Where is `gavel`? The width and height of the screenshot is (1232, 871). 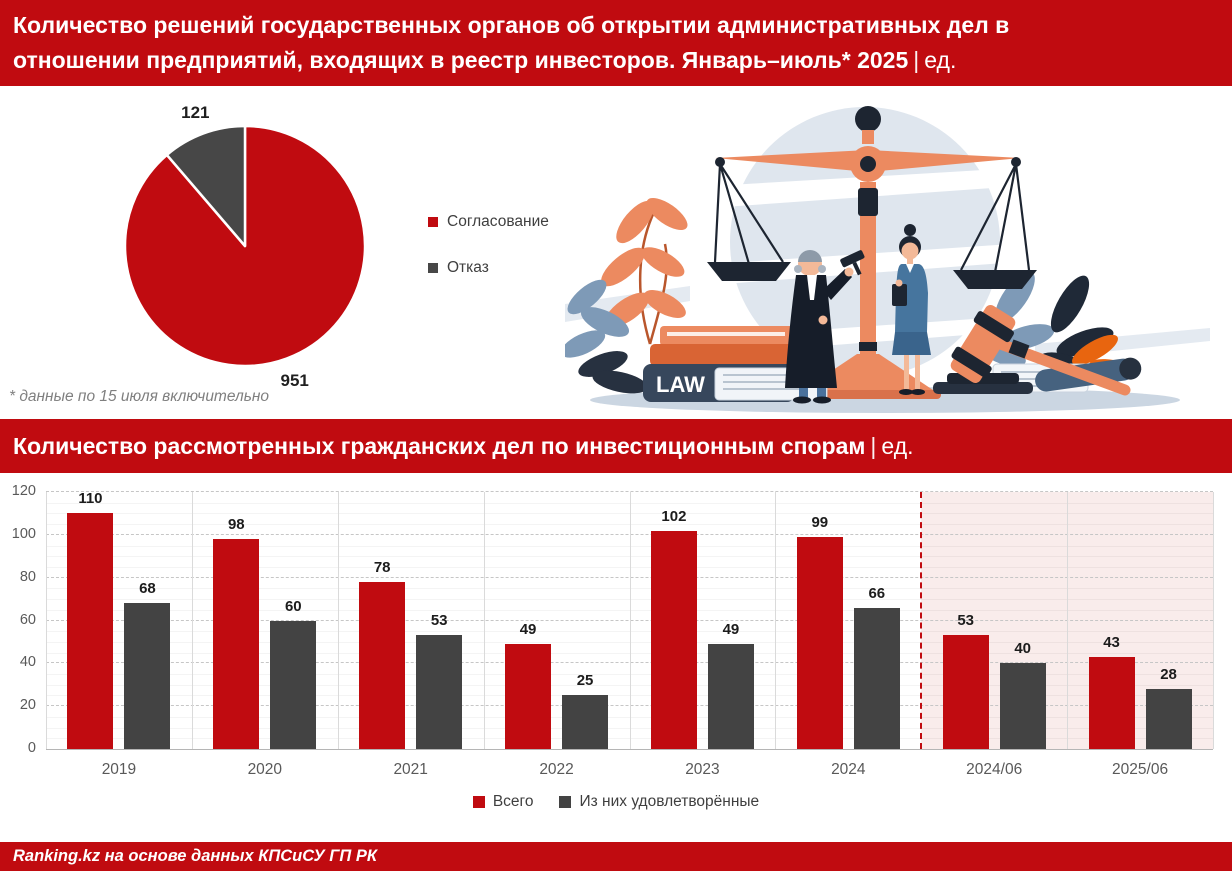
gavel is located at coordinates (1037, 350).